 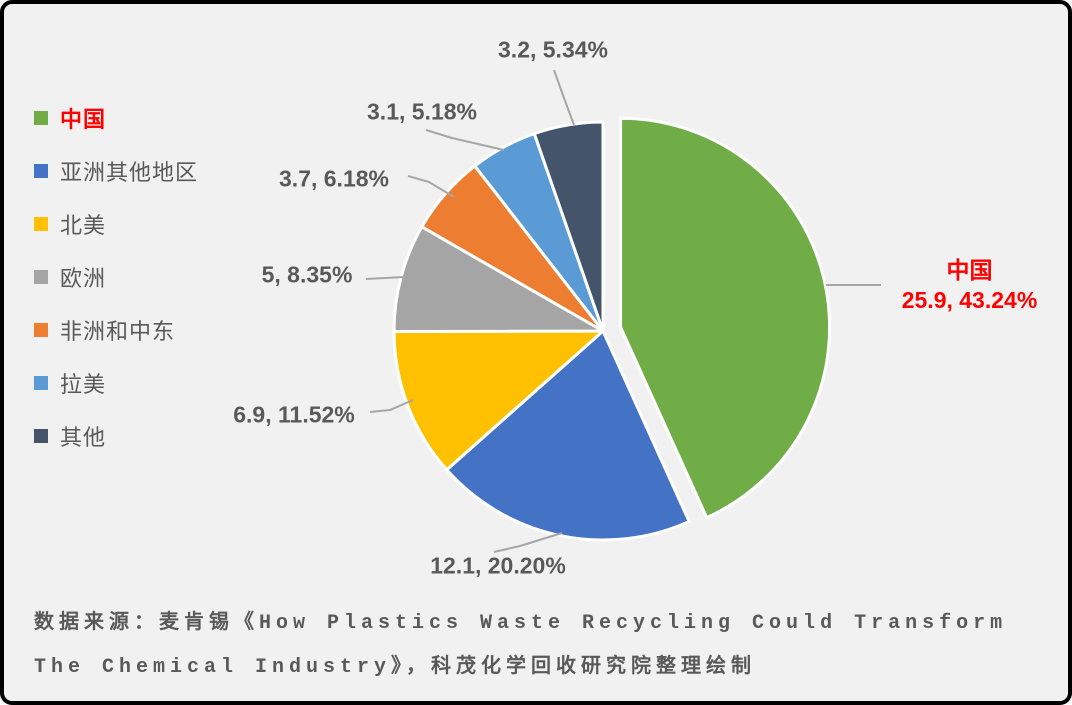 I want to click on legend-item-other-asia: 亚洲其他地区, so click(x=116, y=172).